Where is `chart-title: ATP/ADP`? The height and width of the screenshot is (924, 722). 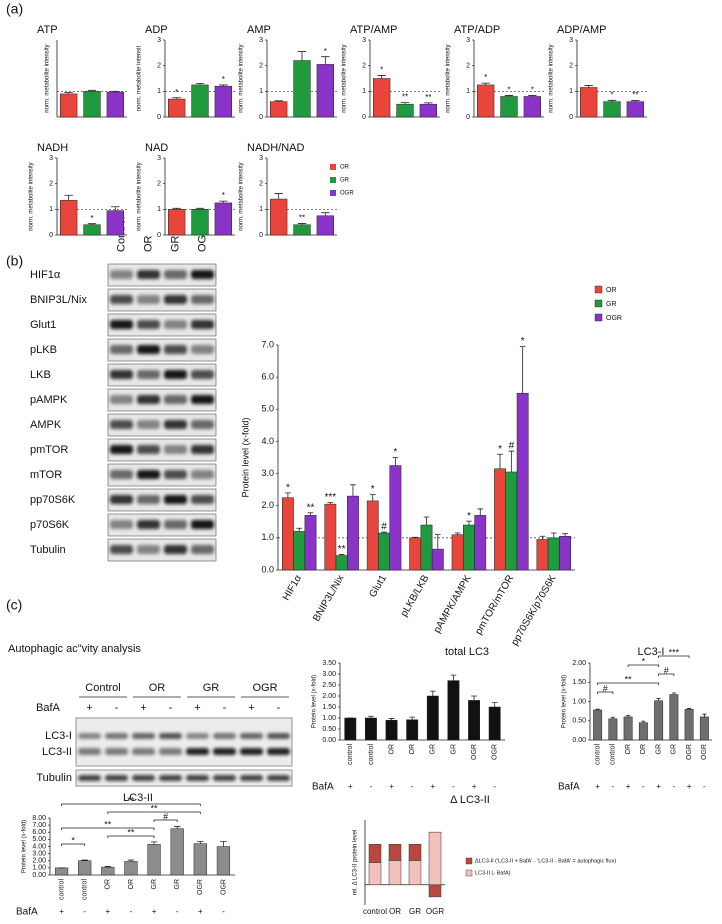 chart-title: ATP/ADP is located at coordinates (477, 30).